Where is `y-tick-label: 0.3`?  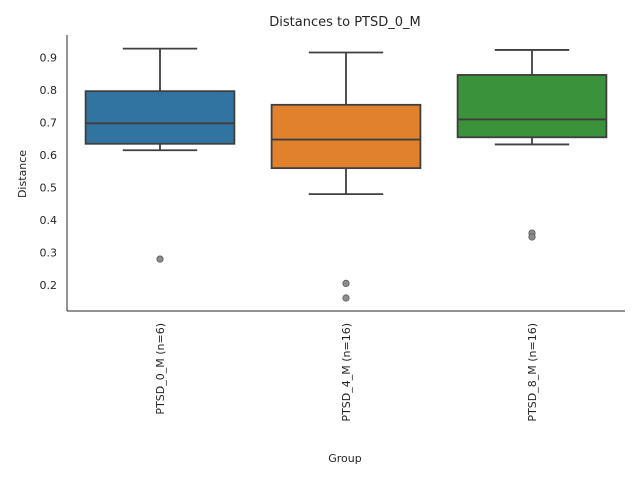 y-tick-label: 0.3 is located at coordinates (49, 253).